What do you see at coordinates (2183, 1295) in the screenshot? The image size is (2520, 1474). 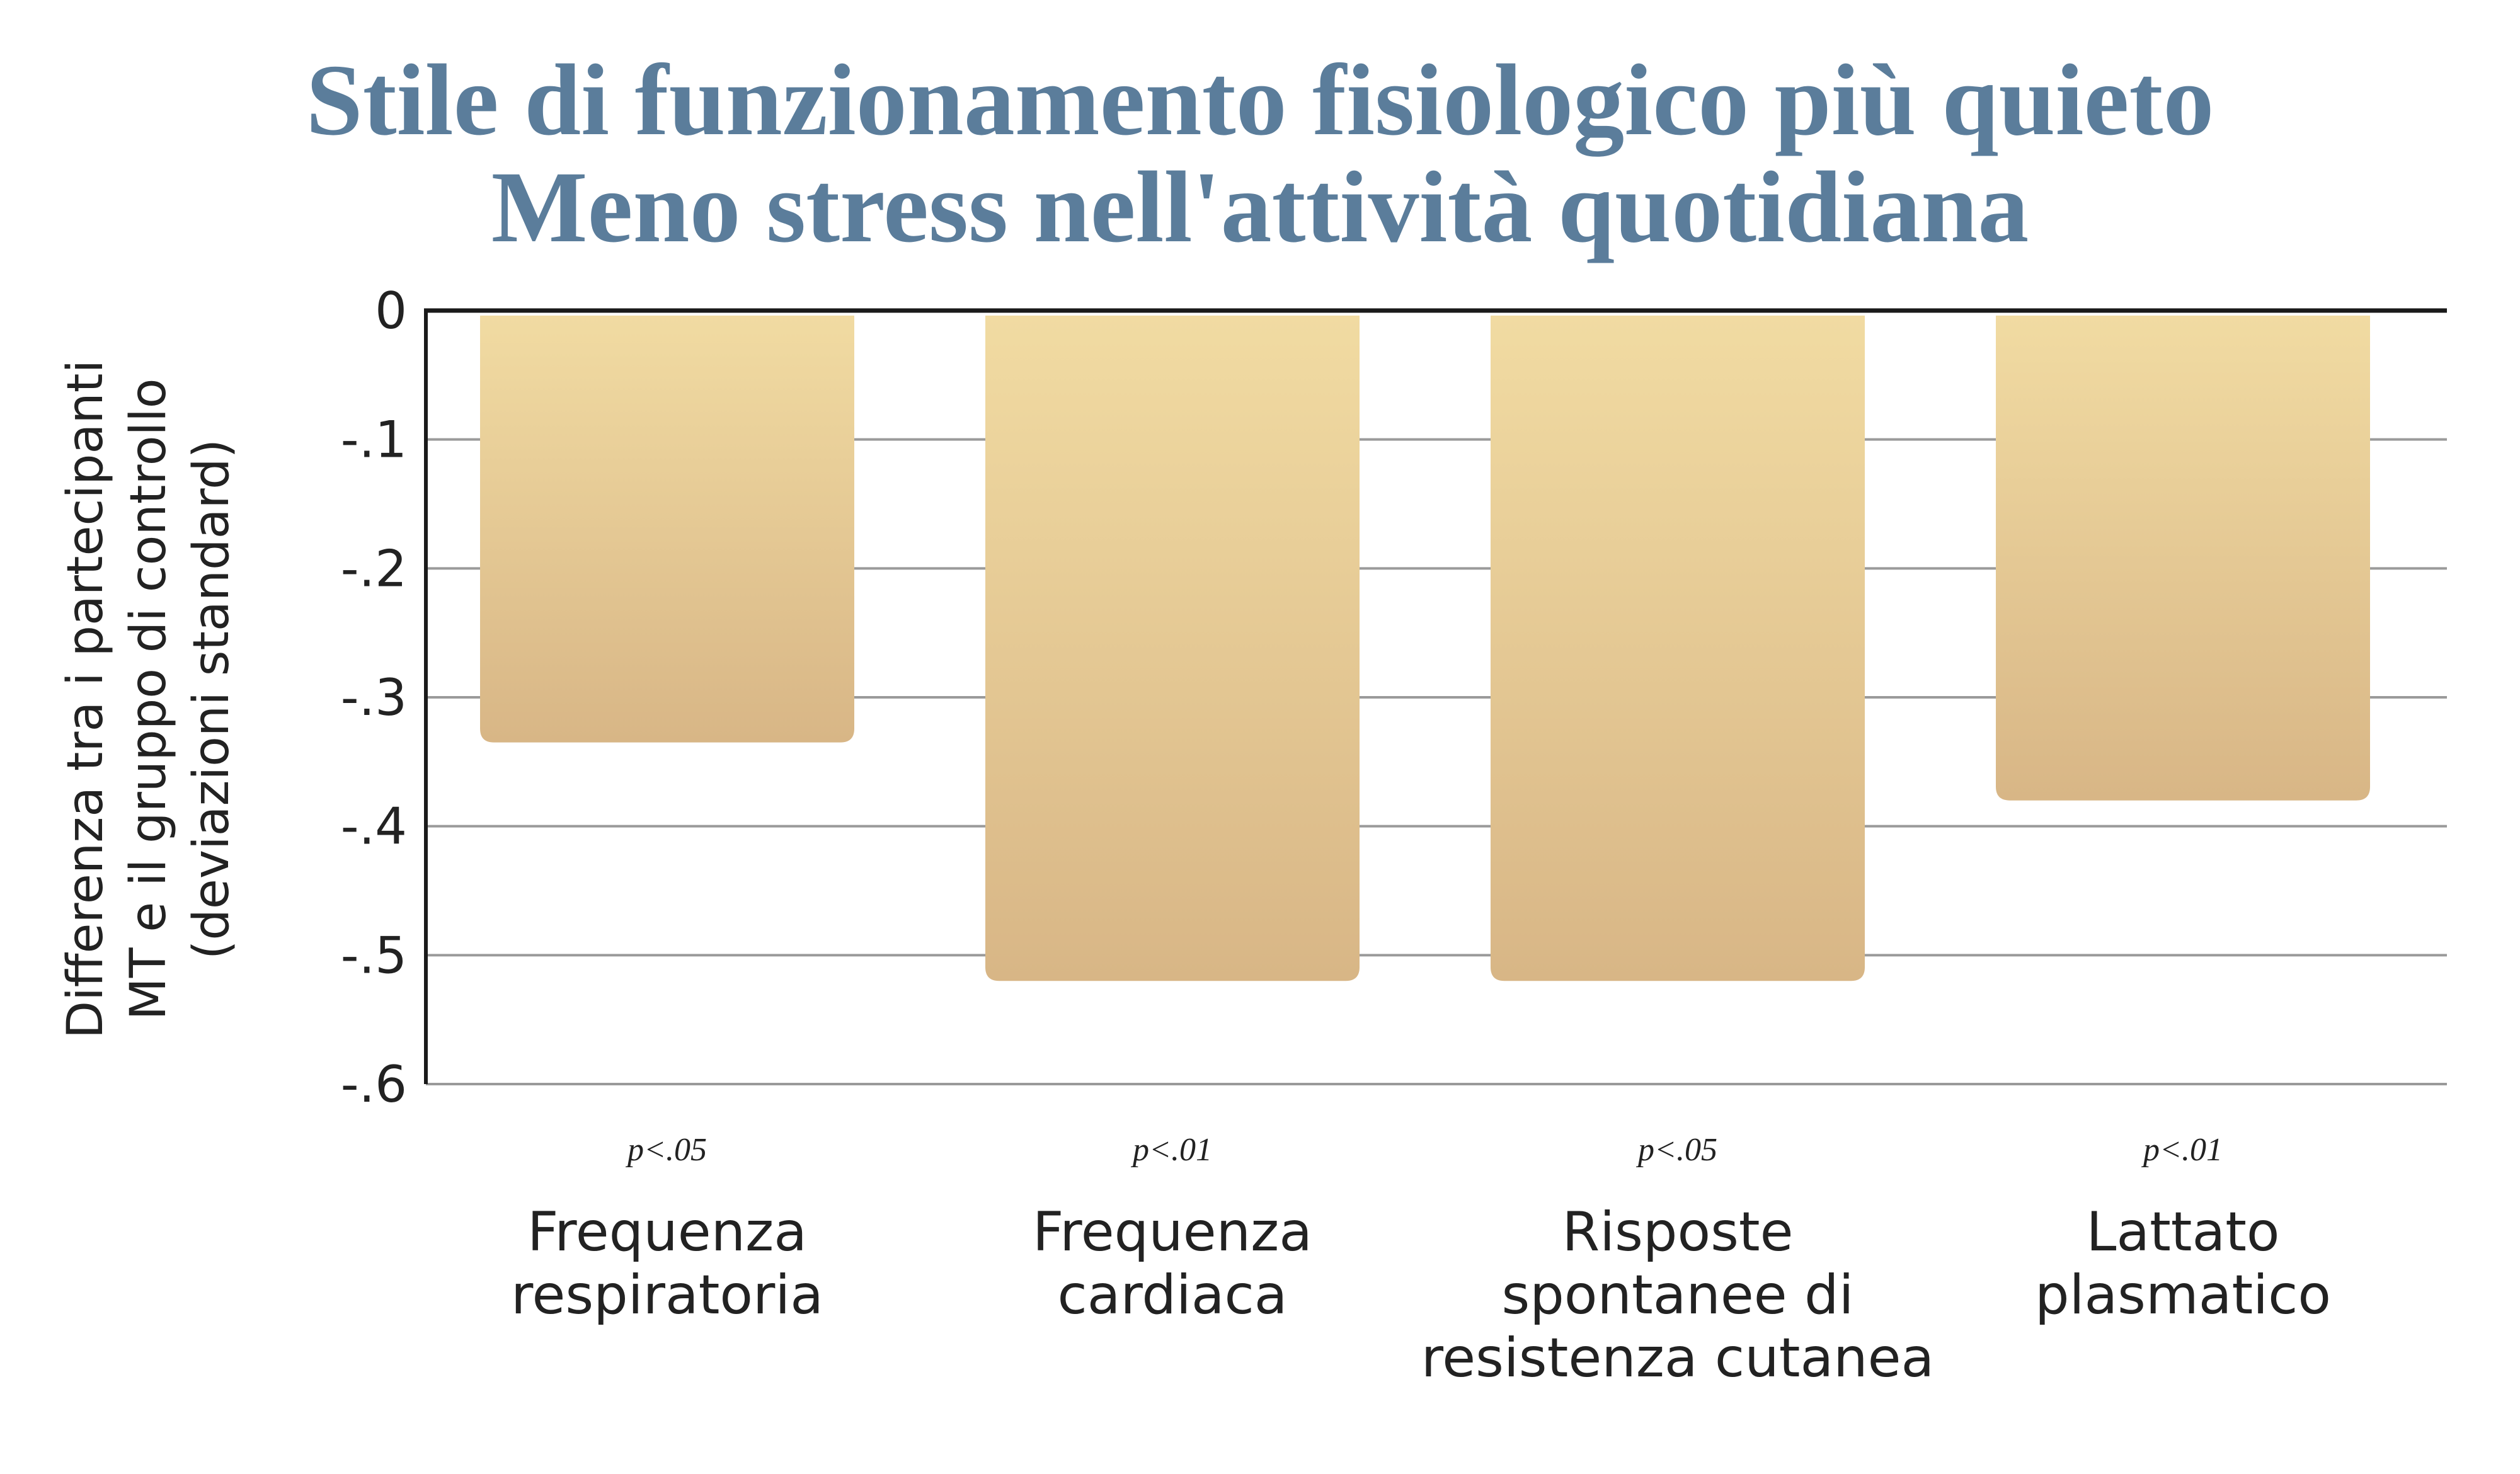 I see `category-label: plasmatico` at bounding box center [2183, 1295].